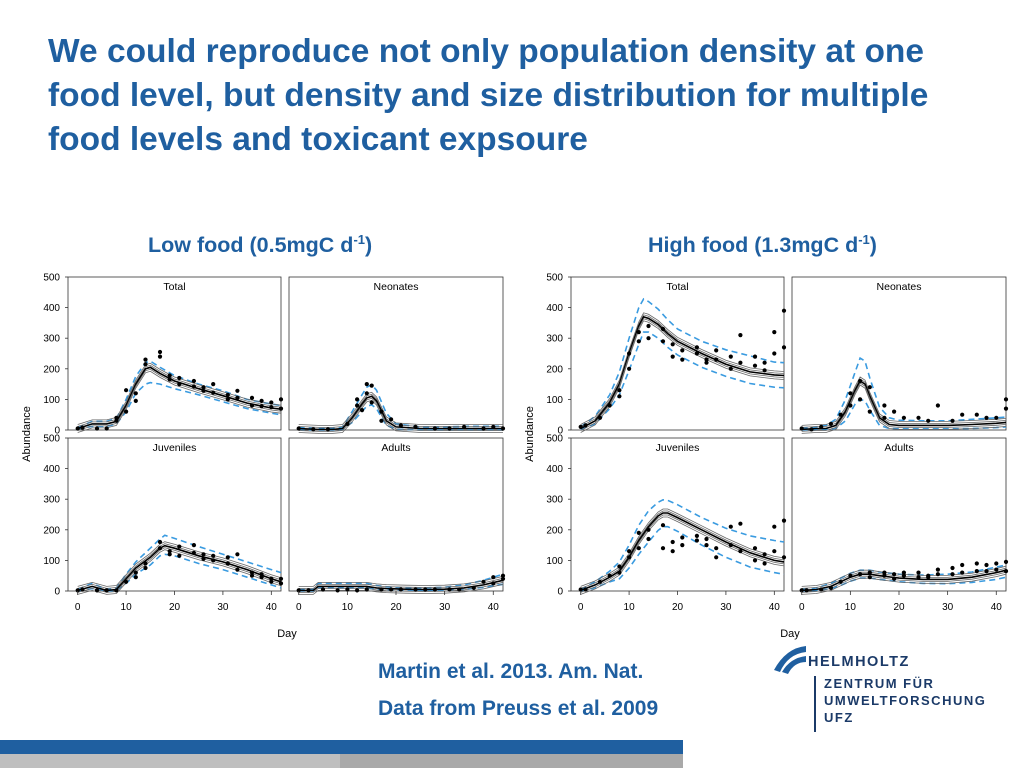  Describe the element at coordinates (948, 607) in the screenshot. I see `high-food-adults-x-tick-label: 30` at that location.